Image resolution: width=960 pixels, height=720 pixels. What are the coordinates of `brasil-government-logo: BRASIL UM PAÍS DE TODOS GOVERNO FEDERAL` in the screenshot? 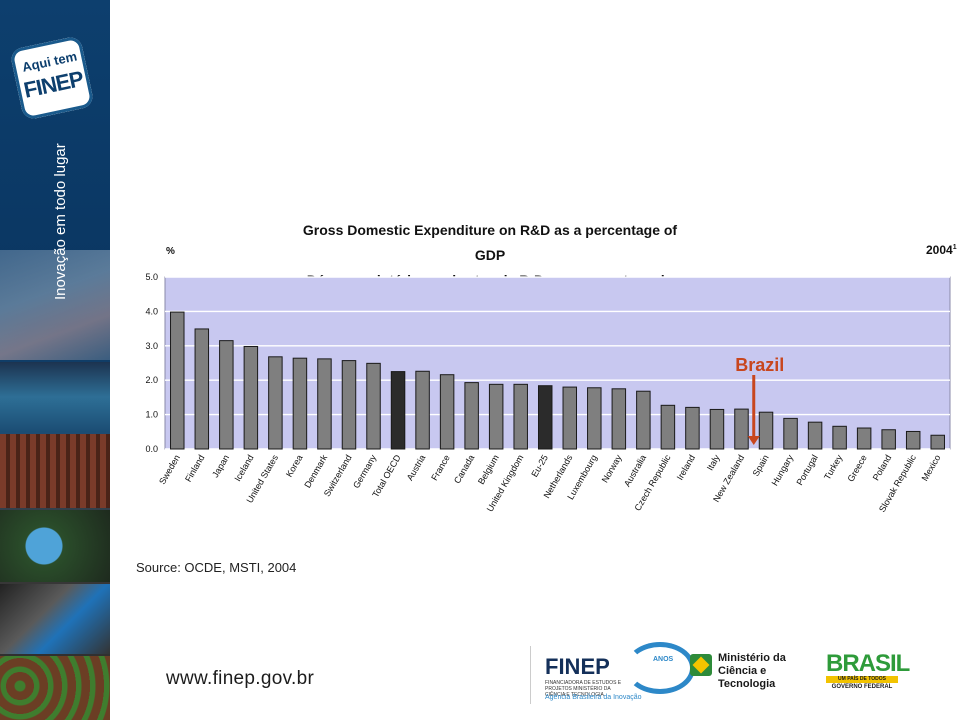 It's located at (868, 671).